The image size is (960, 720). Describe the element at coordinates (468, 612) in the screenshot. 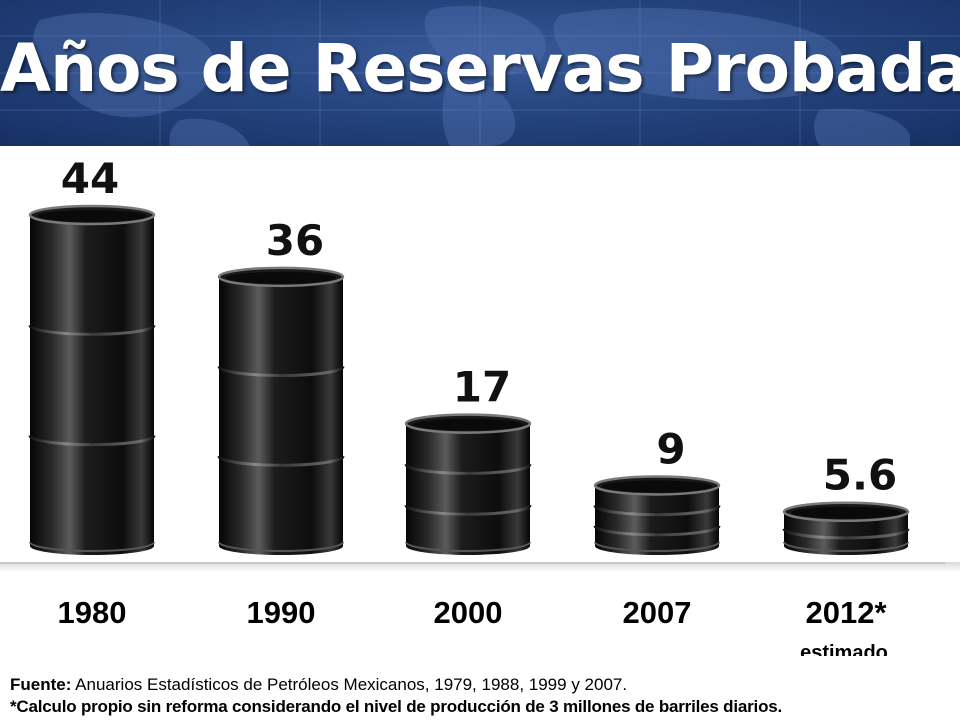

I see `category-label: 2000` at that location.